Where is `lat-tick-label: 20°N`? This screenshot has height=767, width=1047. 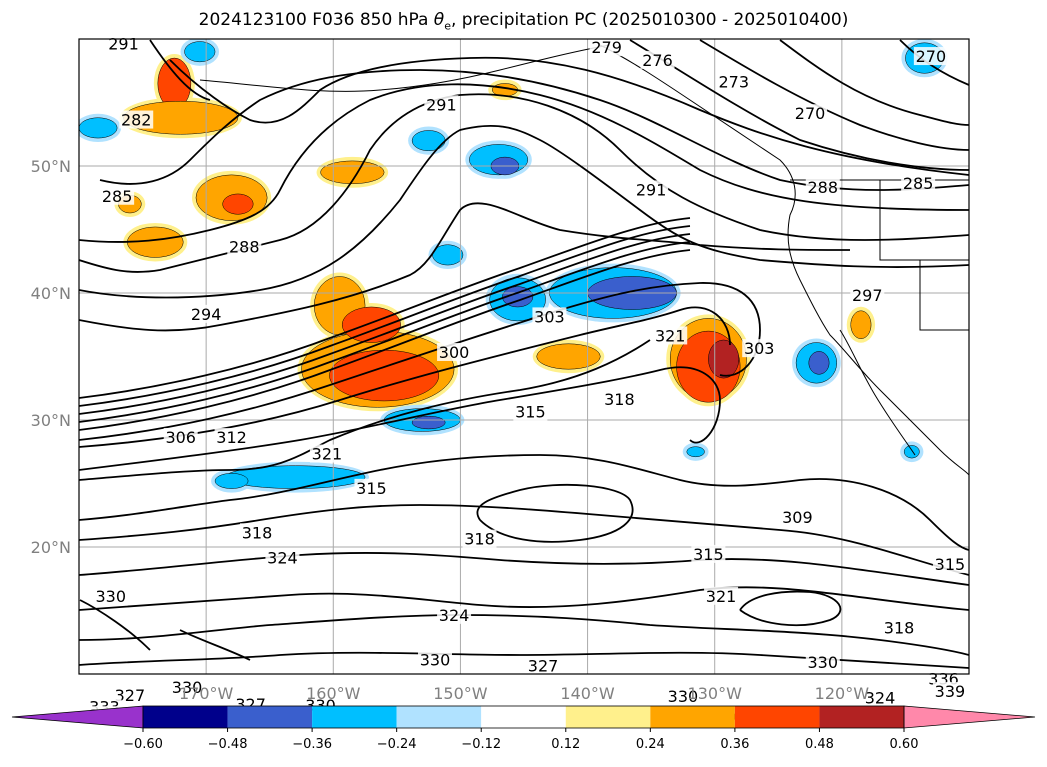 lat-tick-label: 20°N is located at coordinates (51, 547).